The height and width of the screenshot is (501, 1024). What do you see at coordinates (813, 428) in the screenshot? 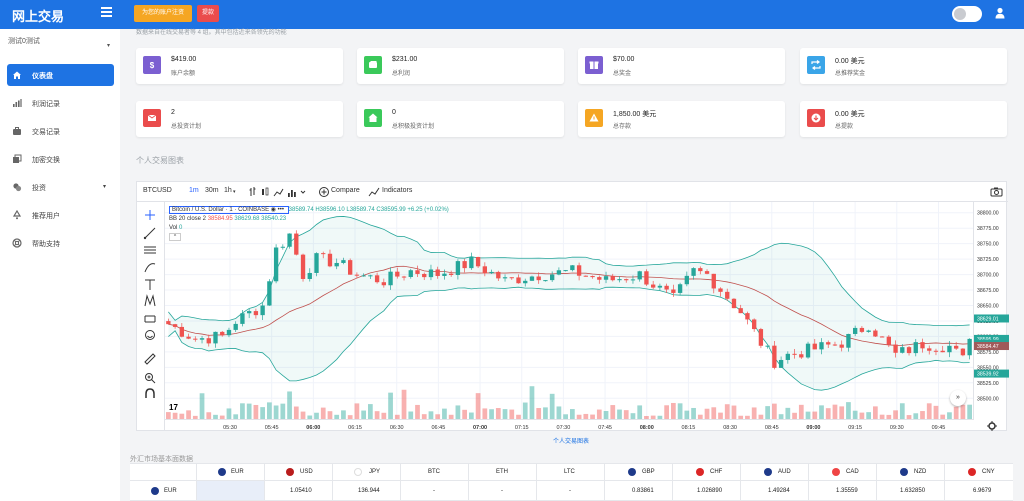
I see `time-tick-label: 09:00` at bounding box center [813, 428].